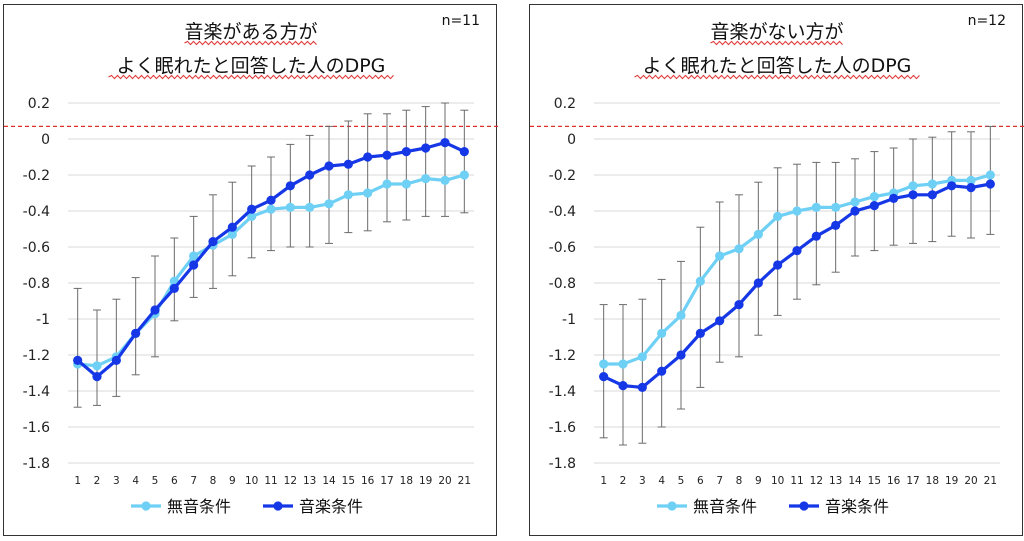  Describe the element at coordinates (290, 481) in the screenshot. I see `x-tick-label: 12` at that location.